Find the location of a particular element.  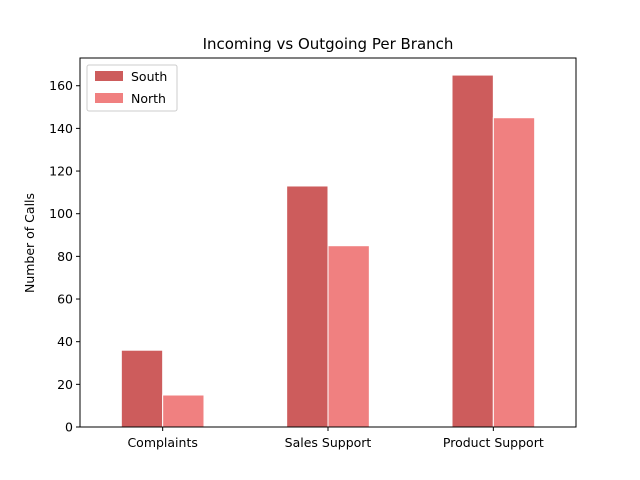

legend-swatch-north is located at coordinates (109, 98).